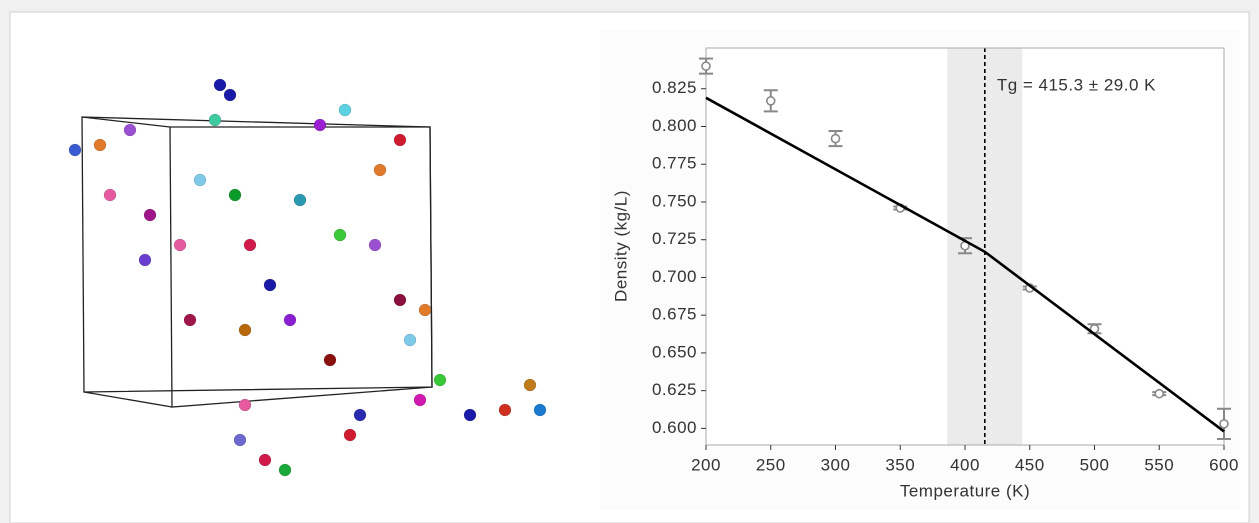 The width and height of the screenshot is (1259, 523). I want to click on y-tick-label: 0.600, so click(674, 427).